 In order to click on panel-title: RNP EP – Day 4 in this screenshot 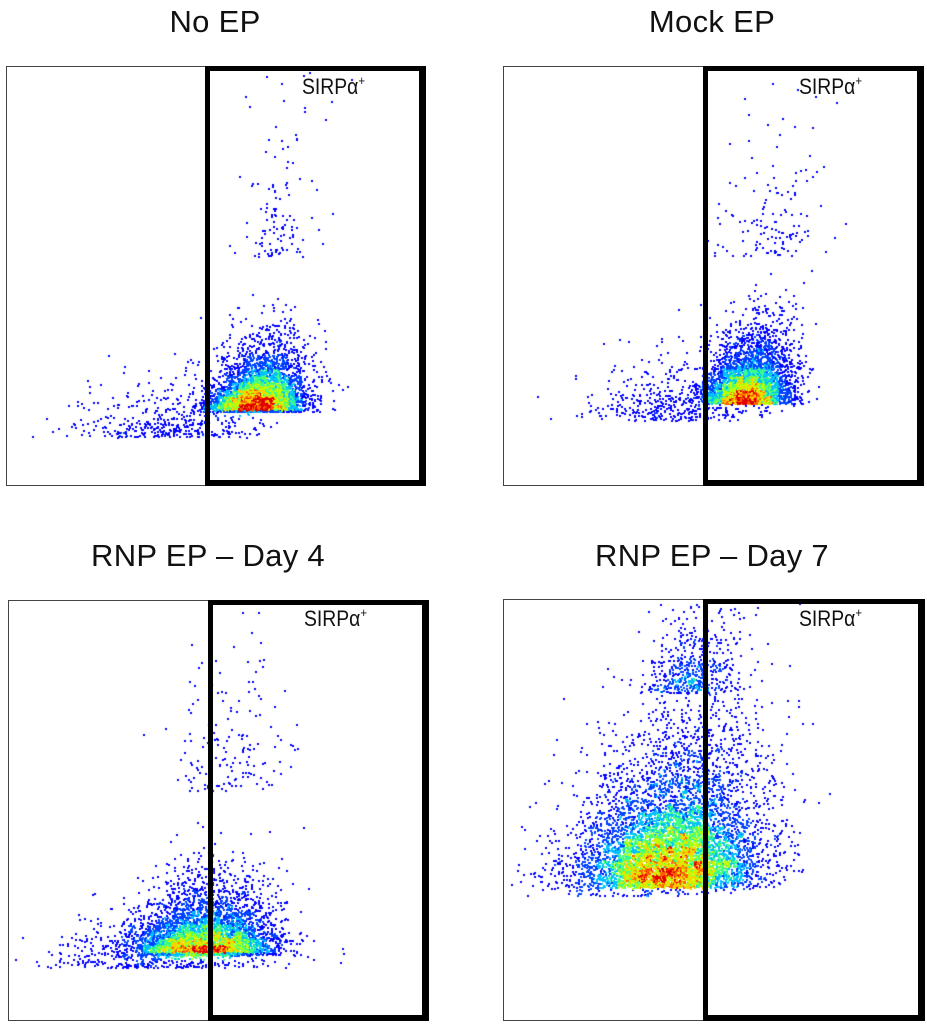, I will do `click(208, 555)`.